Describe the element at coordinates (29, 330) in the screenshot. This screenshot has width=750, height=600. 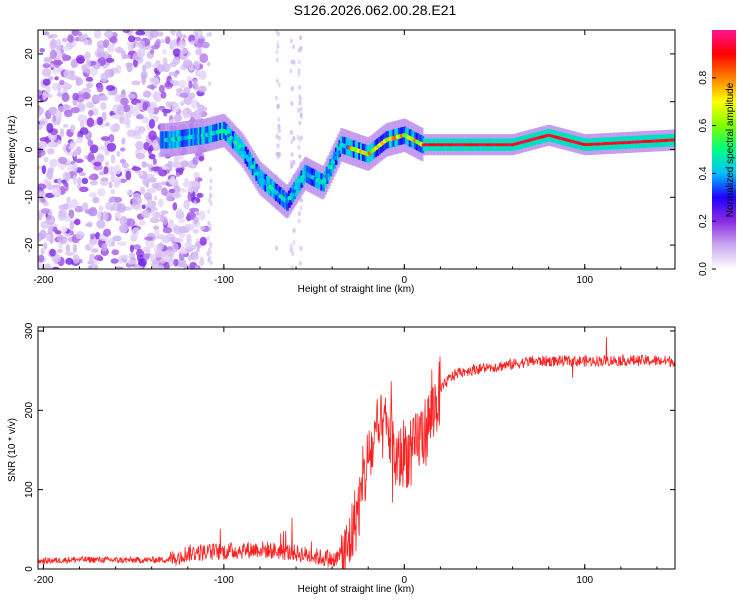
I see `snr-y-tick-label: 300` at that location.